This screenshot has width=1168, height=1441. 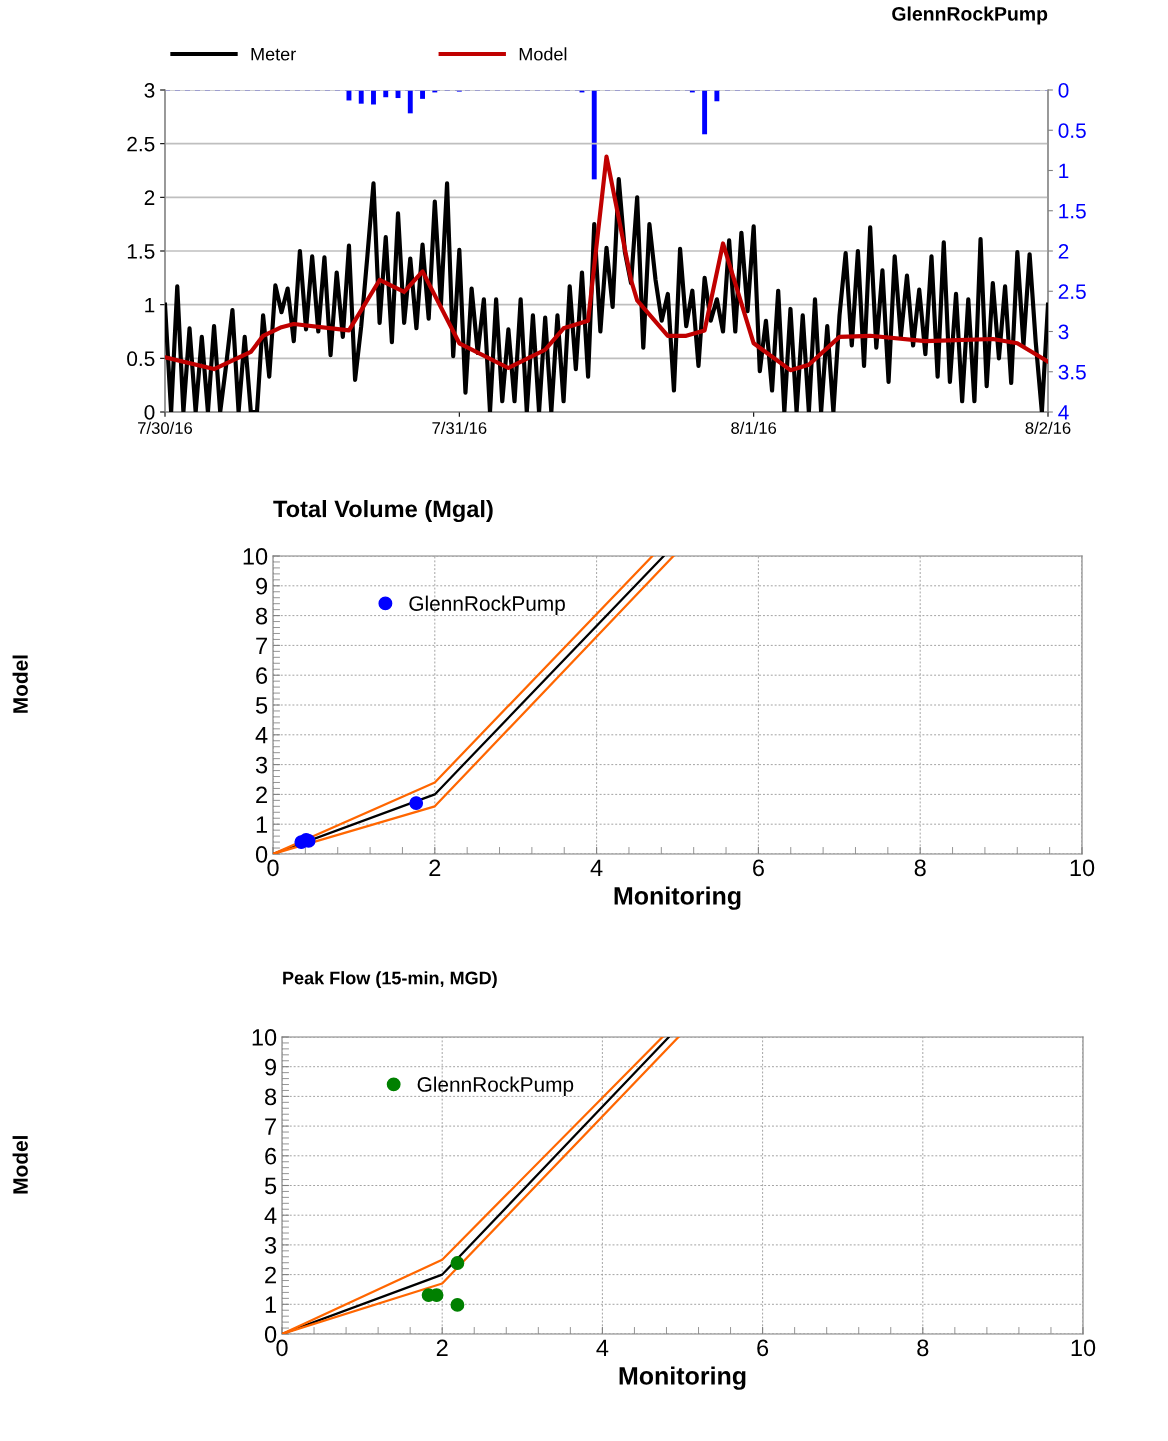 I want to click on y2-tick-label: 0, so click(x=1063, y=90).